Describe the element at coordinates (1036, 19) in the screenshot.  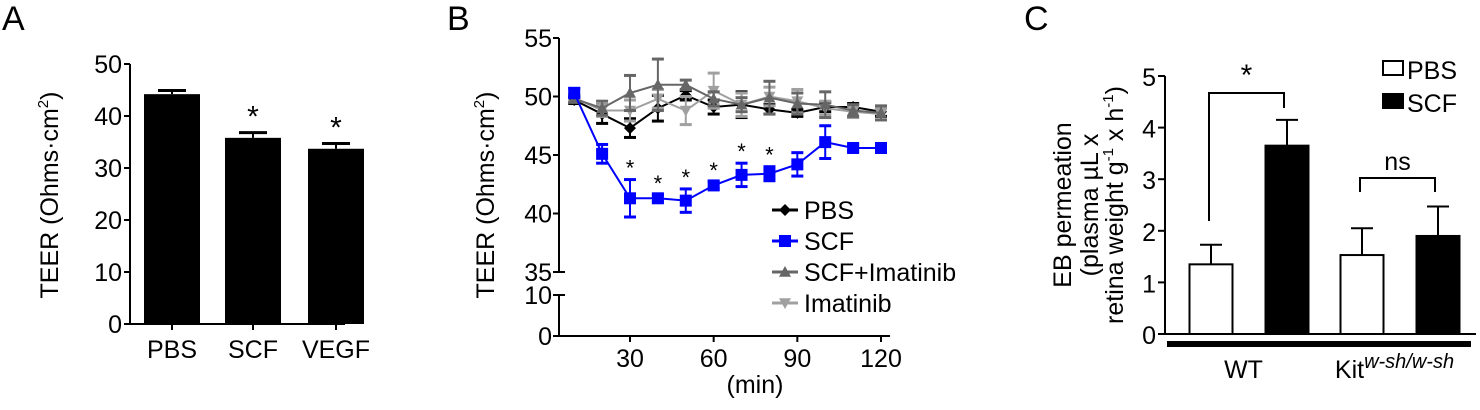
I see `panel-label-c: C` at that location.